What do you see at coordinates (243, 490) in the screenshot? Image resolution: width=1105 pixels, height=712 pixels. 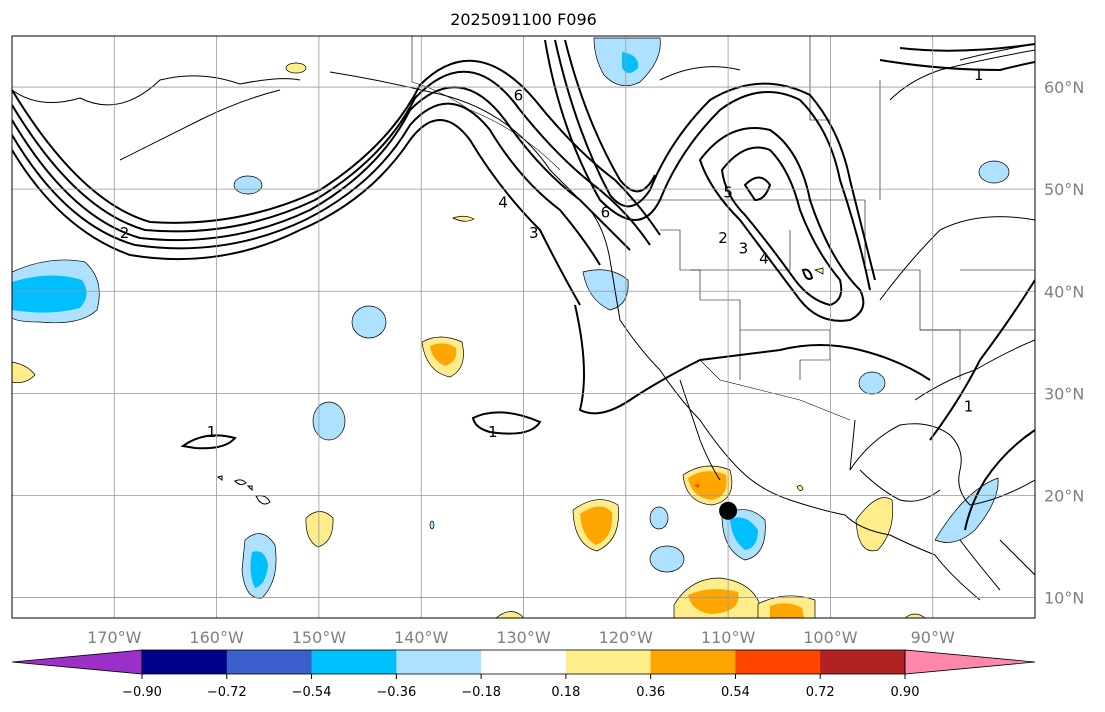 I see `hawaii-islands` at bounding box center [243, 490].